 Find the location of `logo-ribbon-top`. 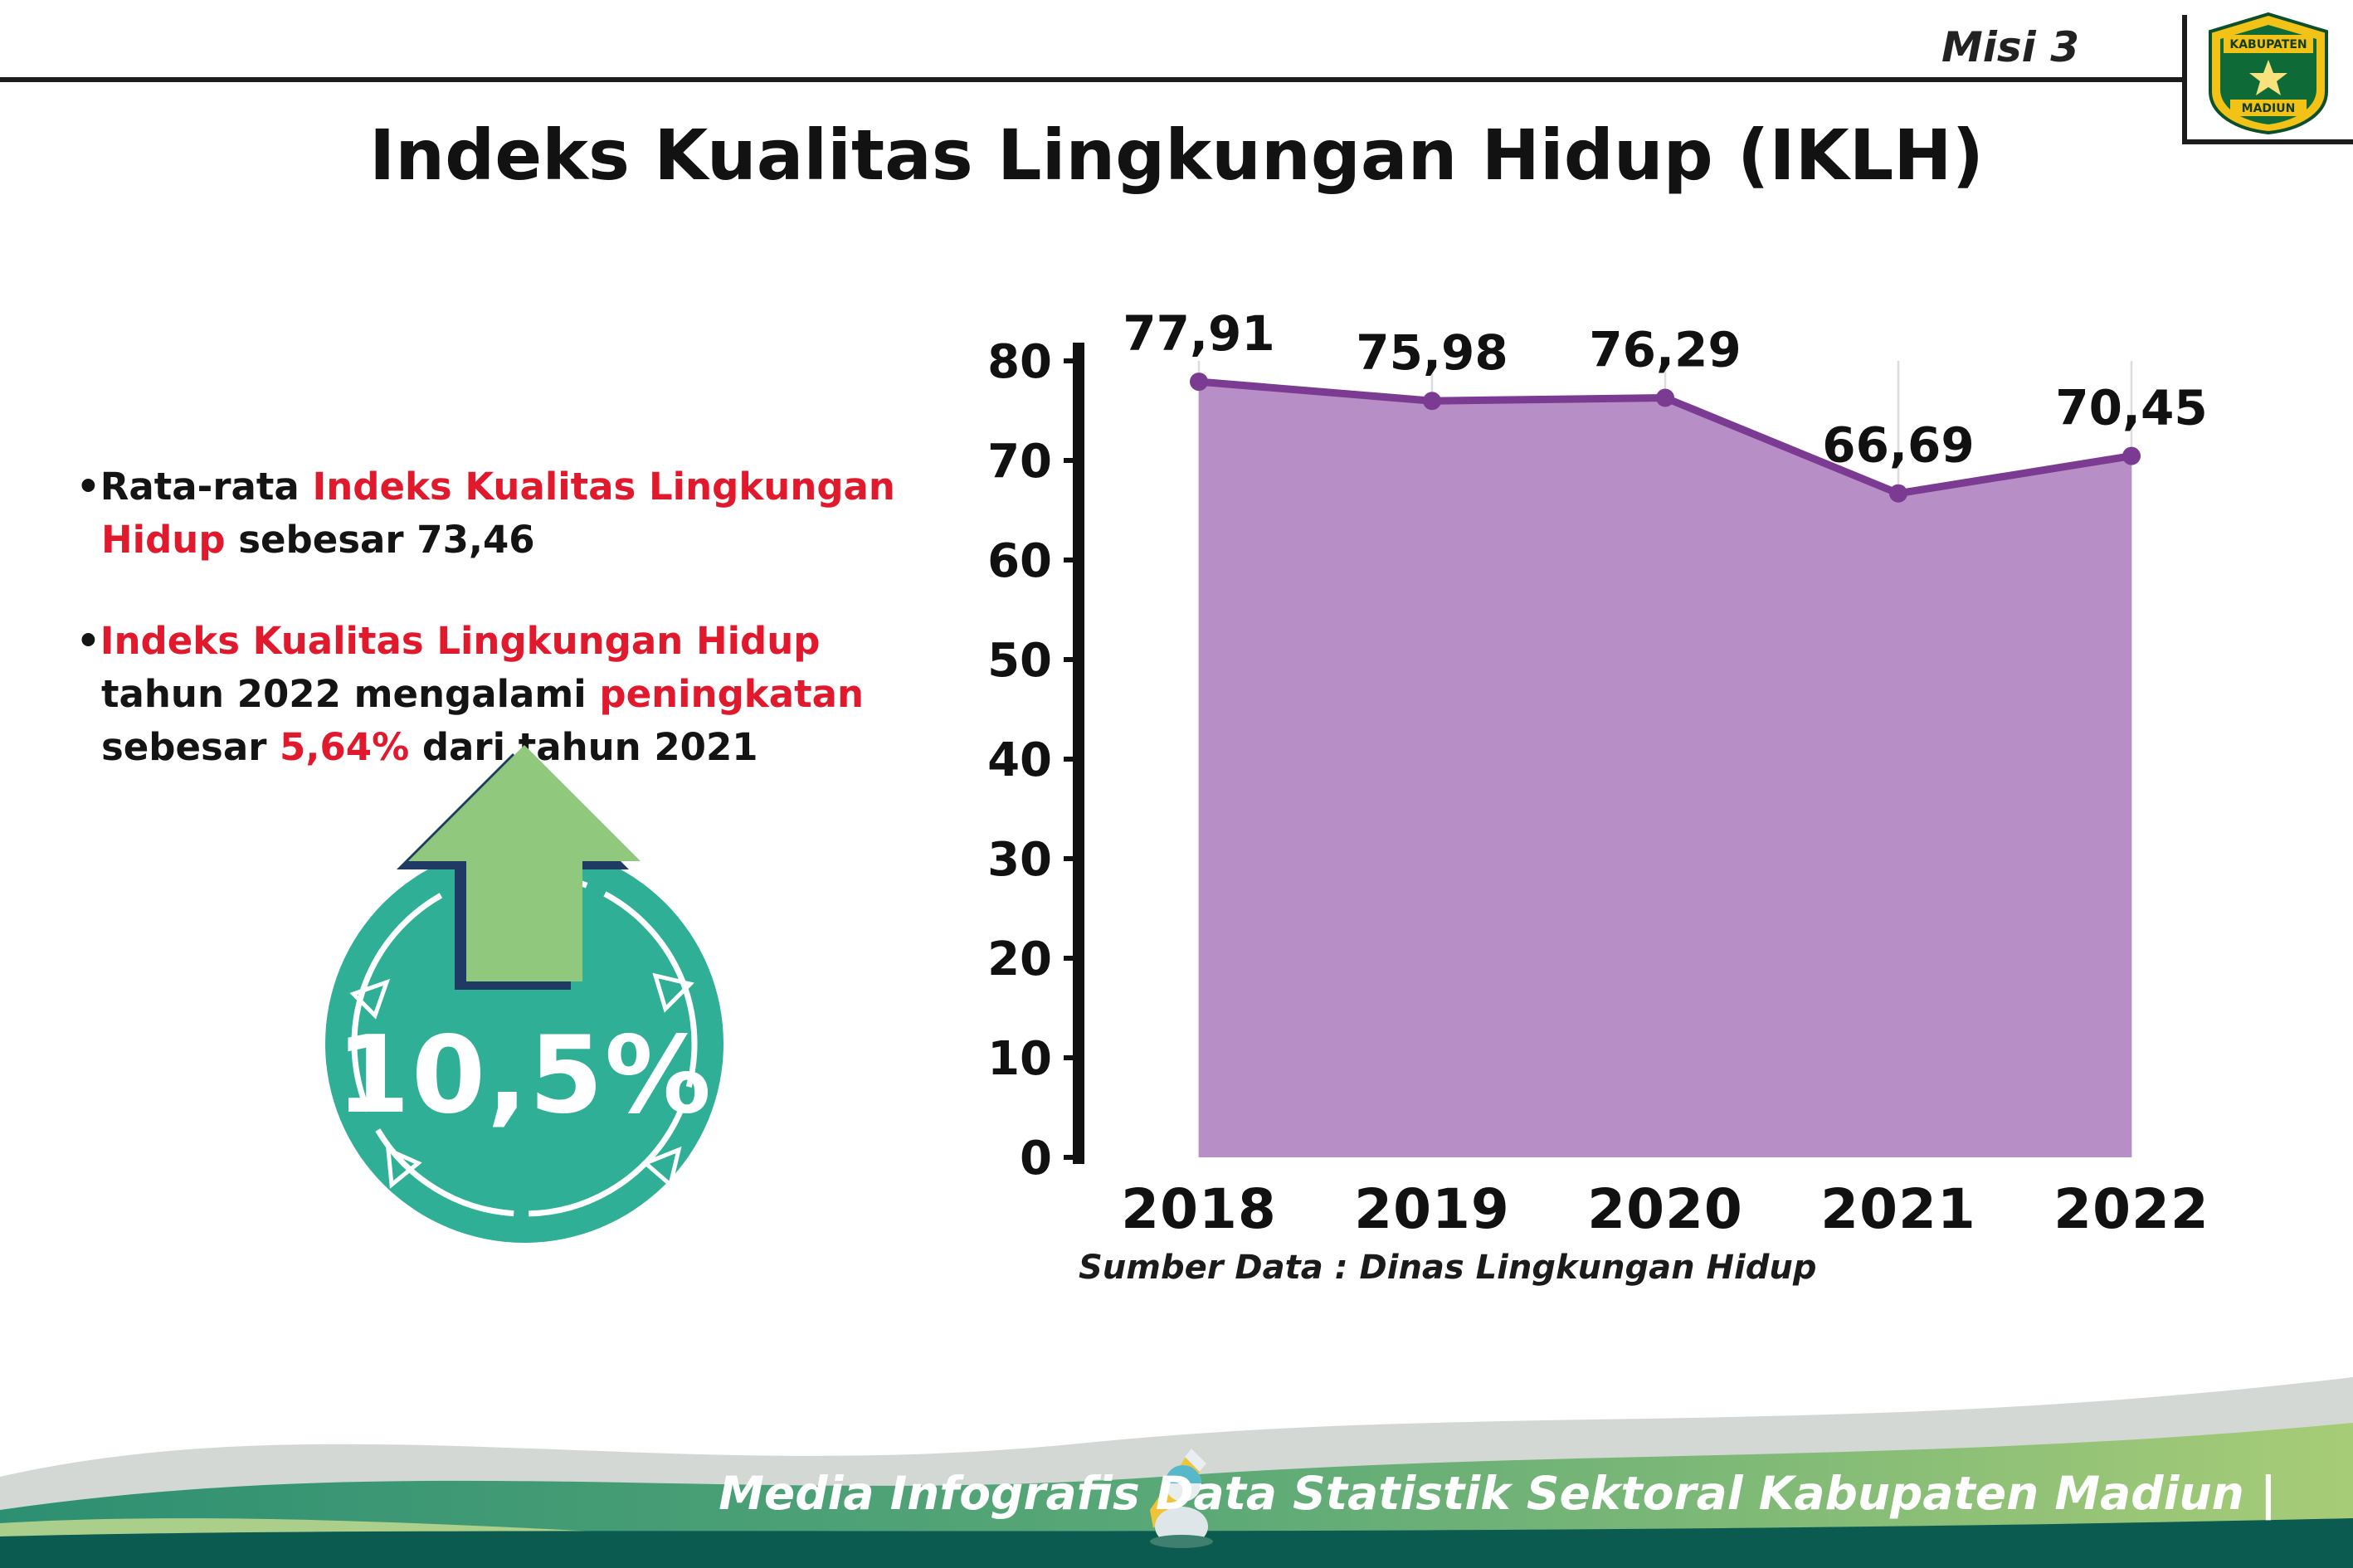

logo-ribbon-top is located at coordinates (2268, 44).